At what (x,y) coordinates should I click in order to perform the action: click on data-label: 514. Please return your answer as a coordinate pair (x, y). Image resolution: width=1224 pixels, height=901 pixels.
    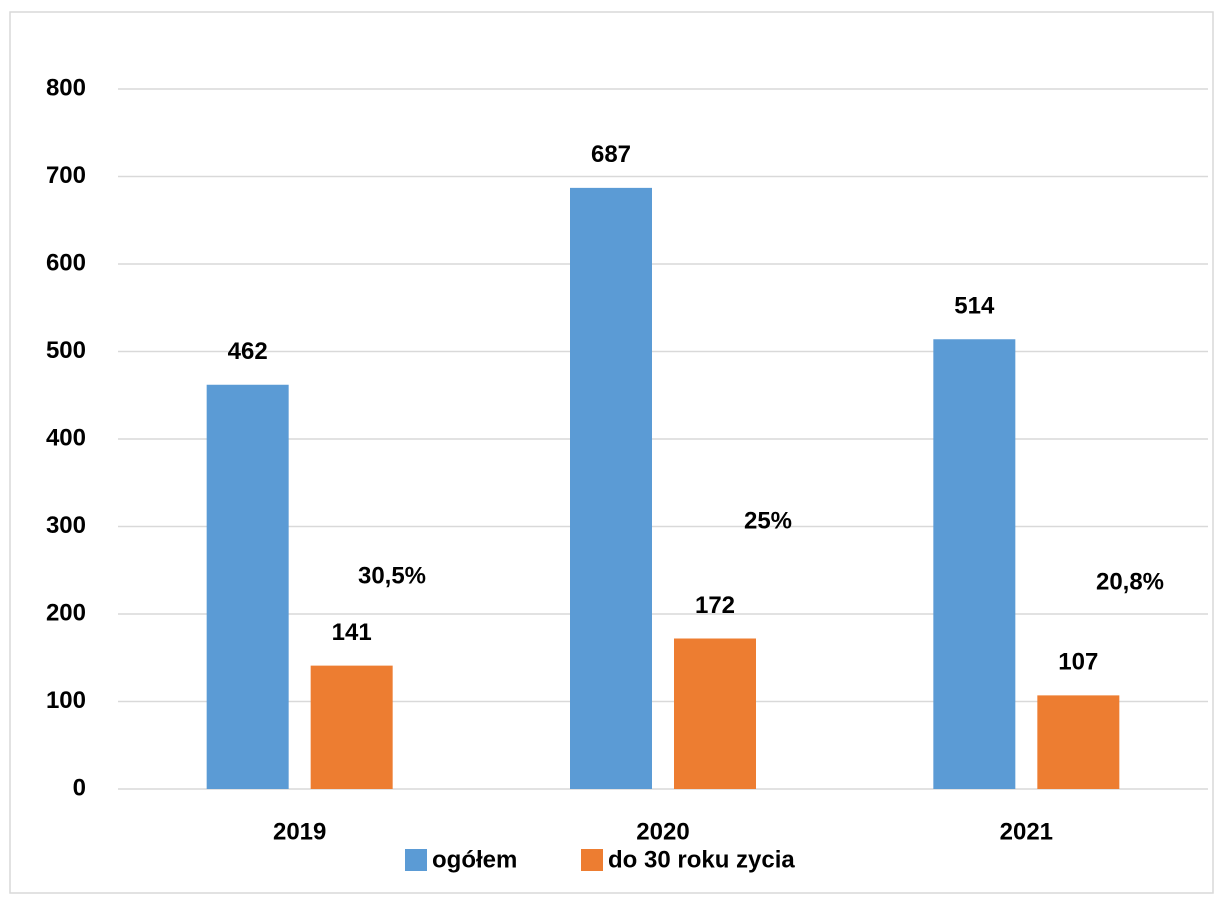
    Looking at the image, I should click on (974, 306).